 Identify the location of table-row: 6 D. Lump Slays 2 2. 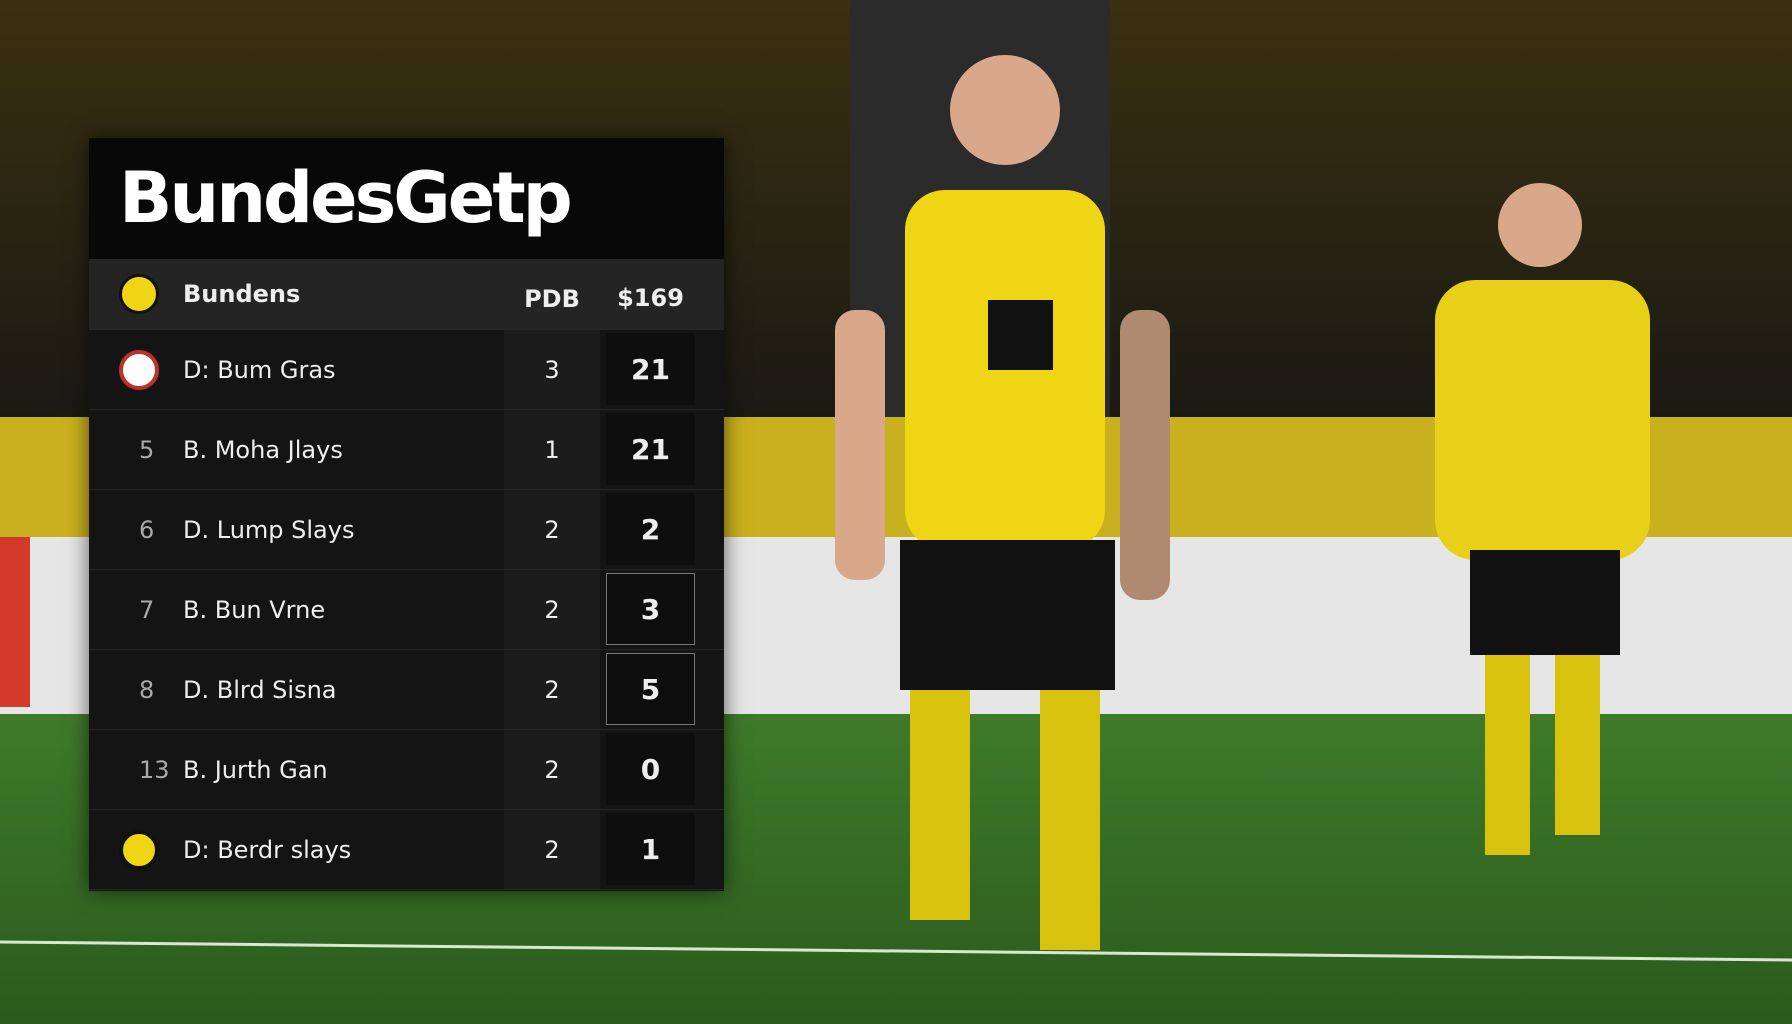
(406, 530).